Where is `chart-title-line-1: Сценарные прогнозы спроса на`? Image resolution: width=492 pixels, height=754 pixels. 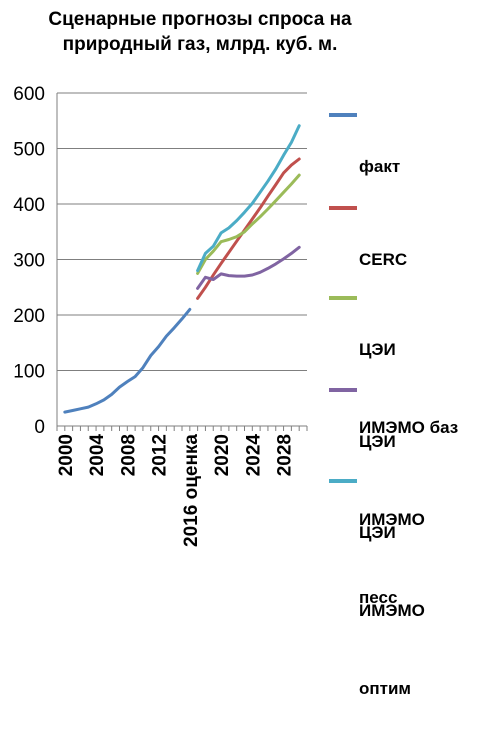 chart-title-line-1: Сценарные прогнозы спроса на is located at coordinates (200, 19).